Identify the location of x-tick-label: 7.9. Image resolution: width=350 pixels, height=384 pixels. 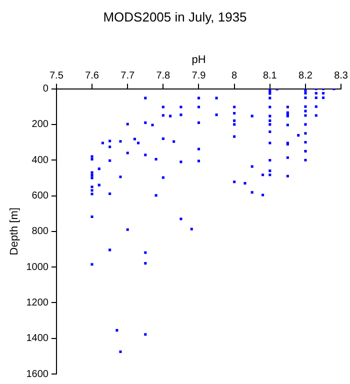
(199, 76).